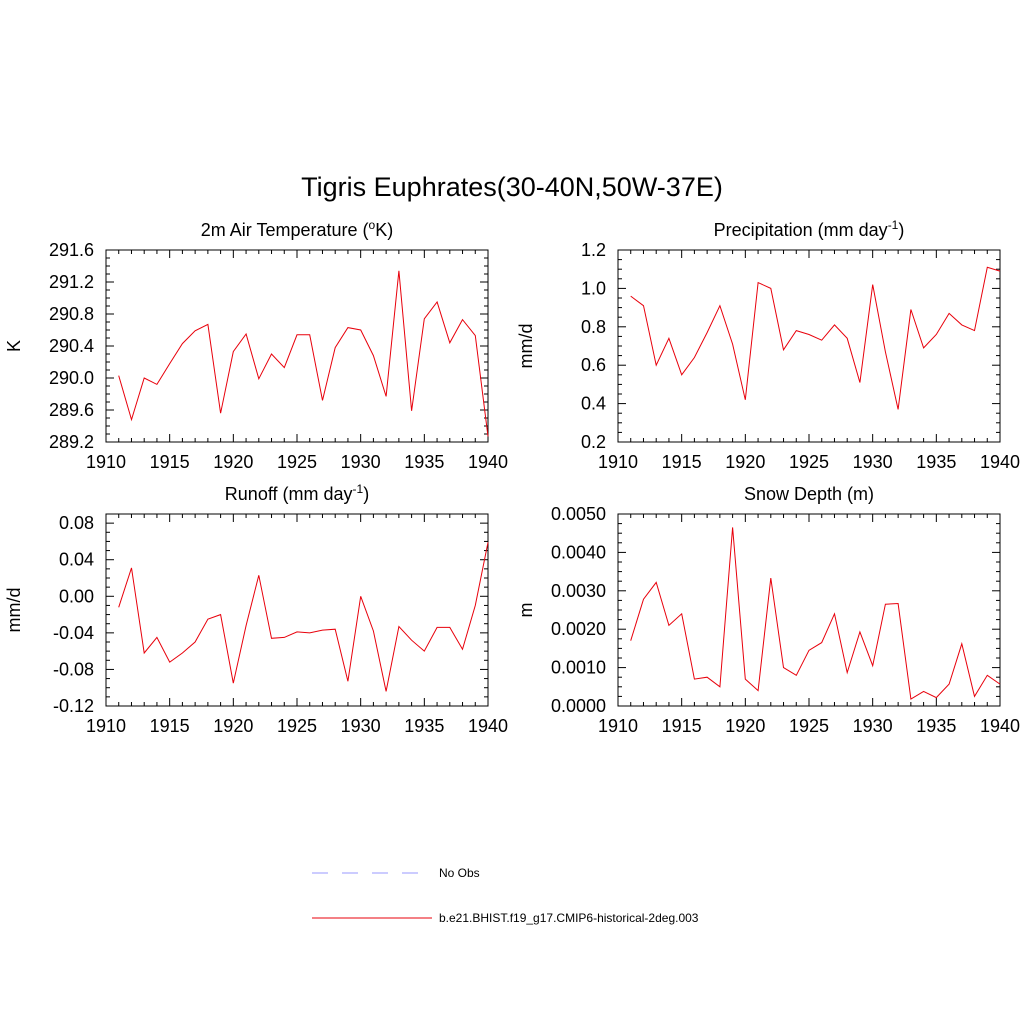 The height and width of the screenshot is (1024, 1024). I want to click on panel-title-text: Snow Depth (m), so click(809, 494).